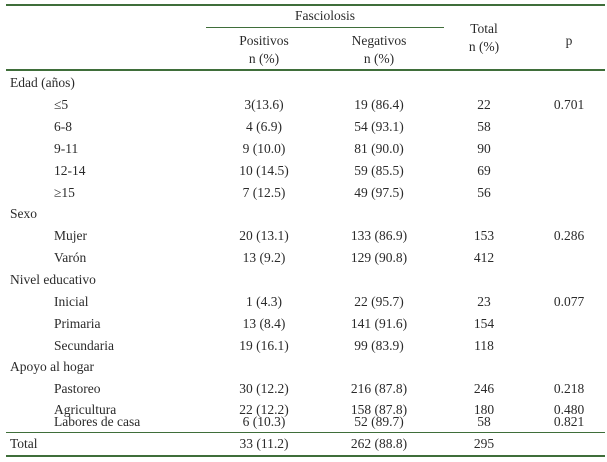  I want to click on cell-positivos: 3(13.6), so click(264, 104).